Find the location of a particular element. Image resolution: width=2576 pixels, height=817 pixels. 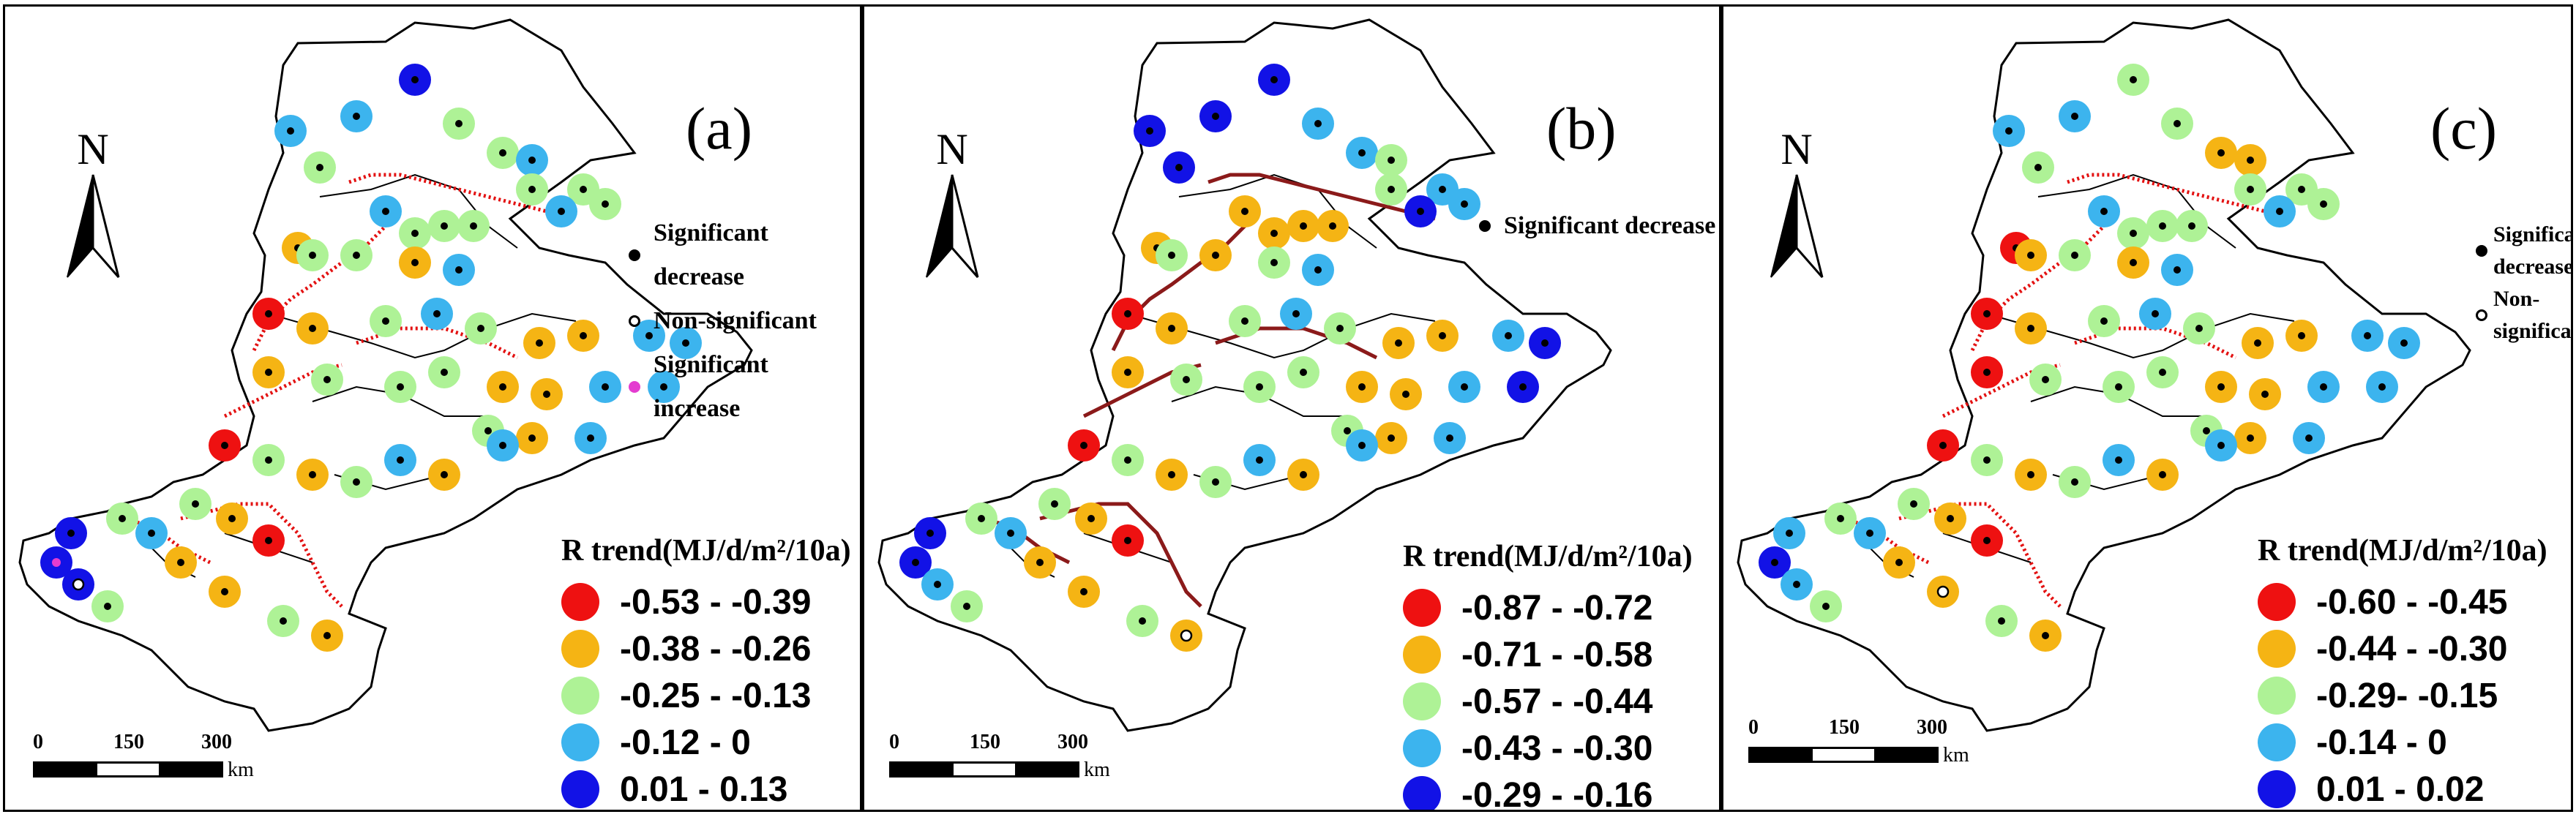

watershed-boundary is located at coordinates (462, 197).